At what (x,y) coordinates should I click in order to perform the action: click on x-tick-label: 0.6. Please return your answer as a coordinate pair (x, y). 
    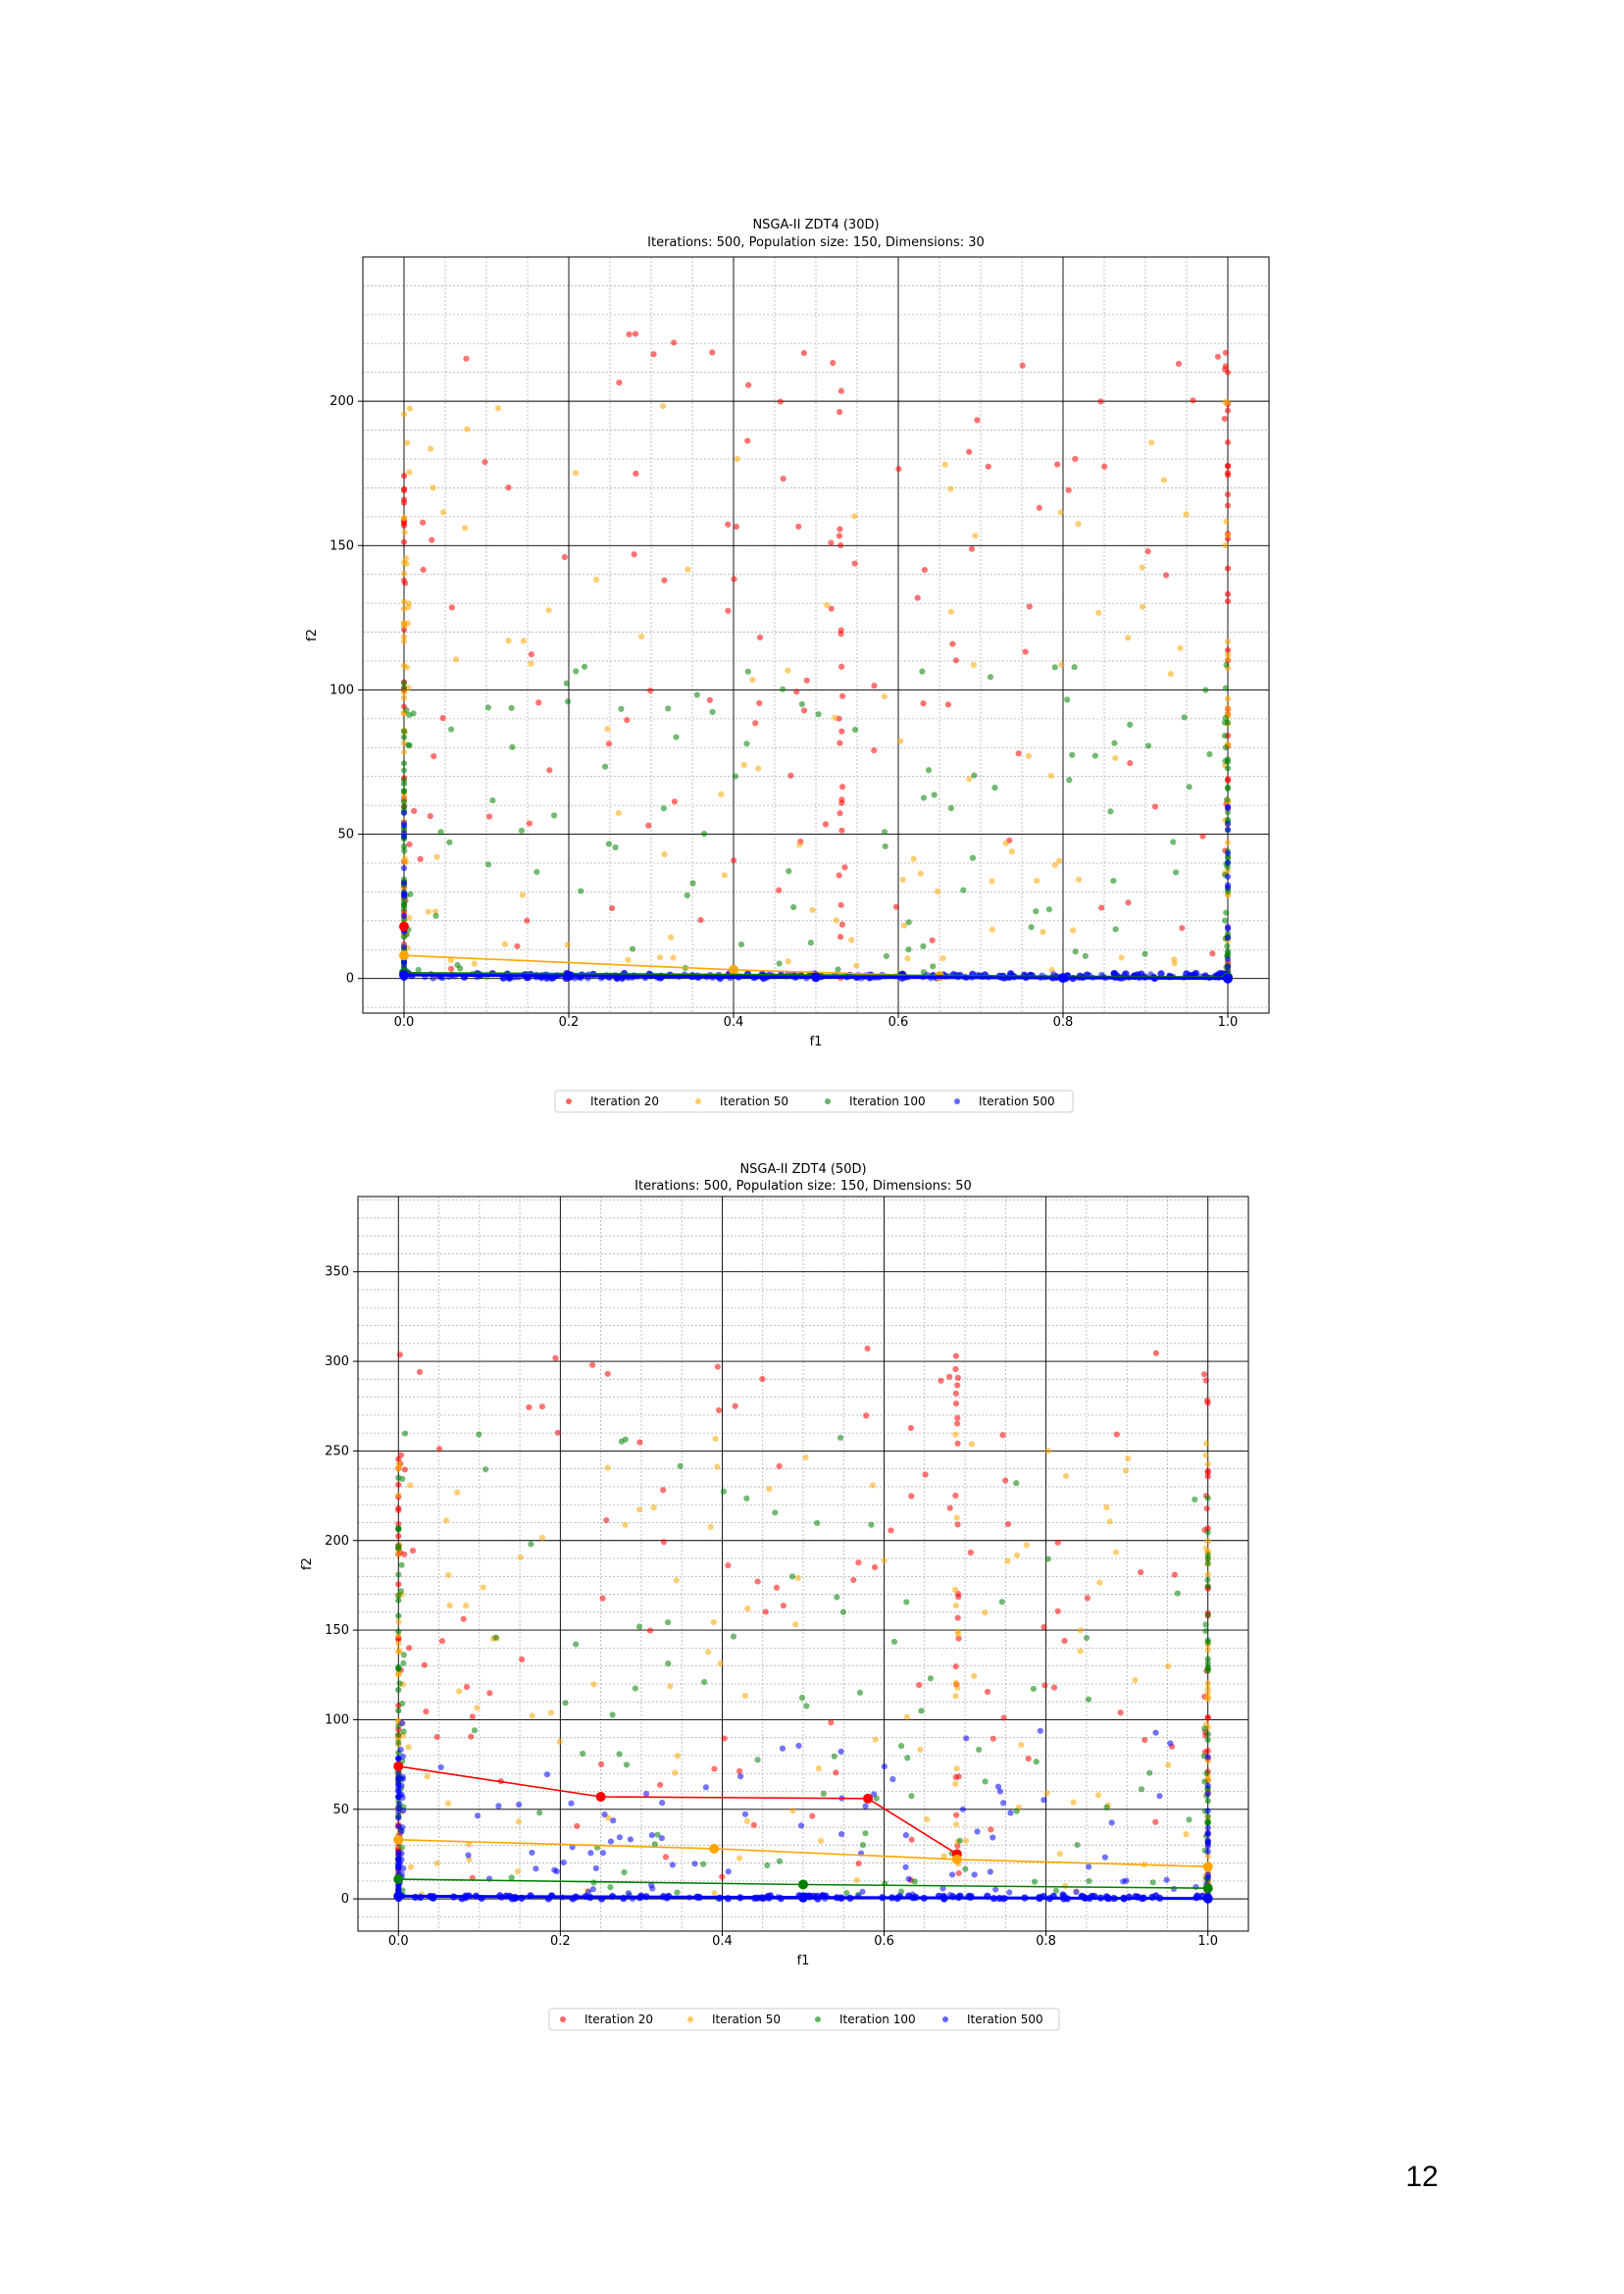
    Looking at the image, I should click on (898, 1023).